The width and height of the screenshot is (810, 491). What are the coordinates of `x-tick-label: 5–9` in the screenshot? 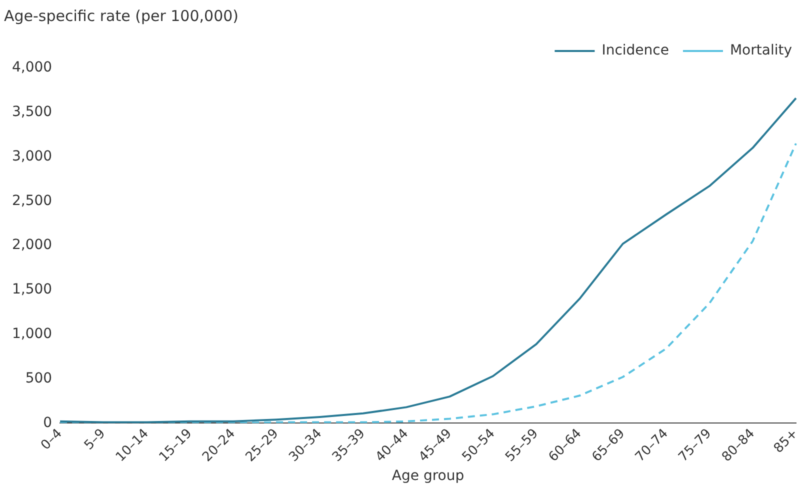 It's located at (95, 440).